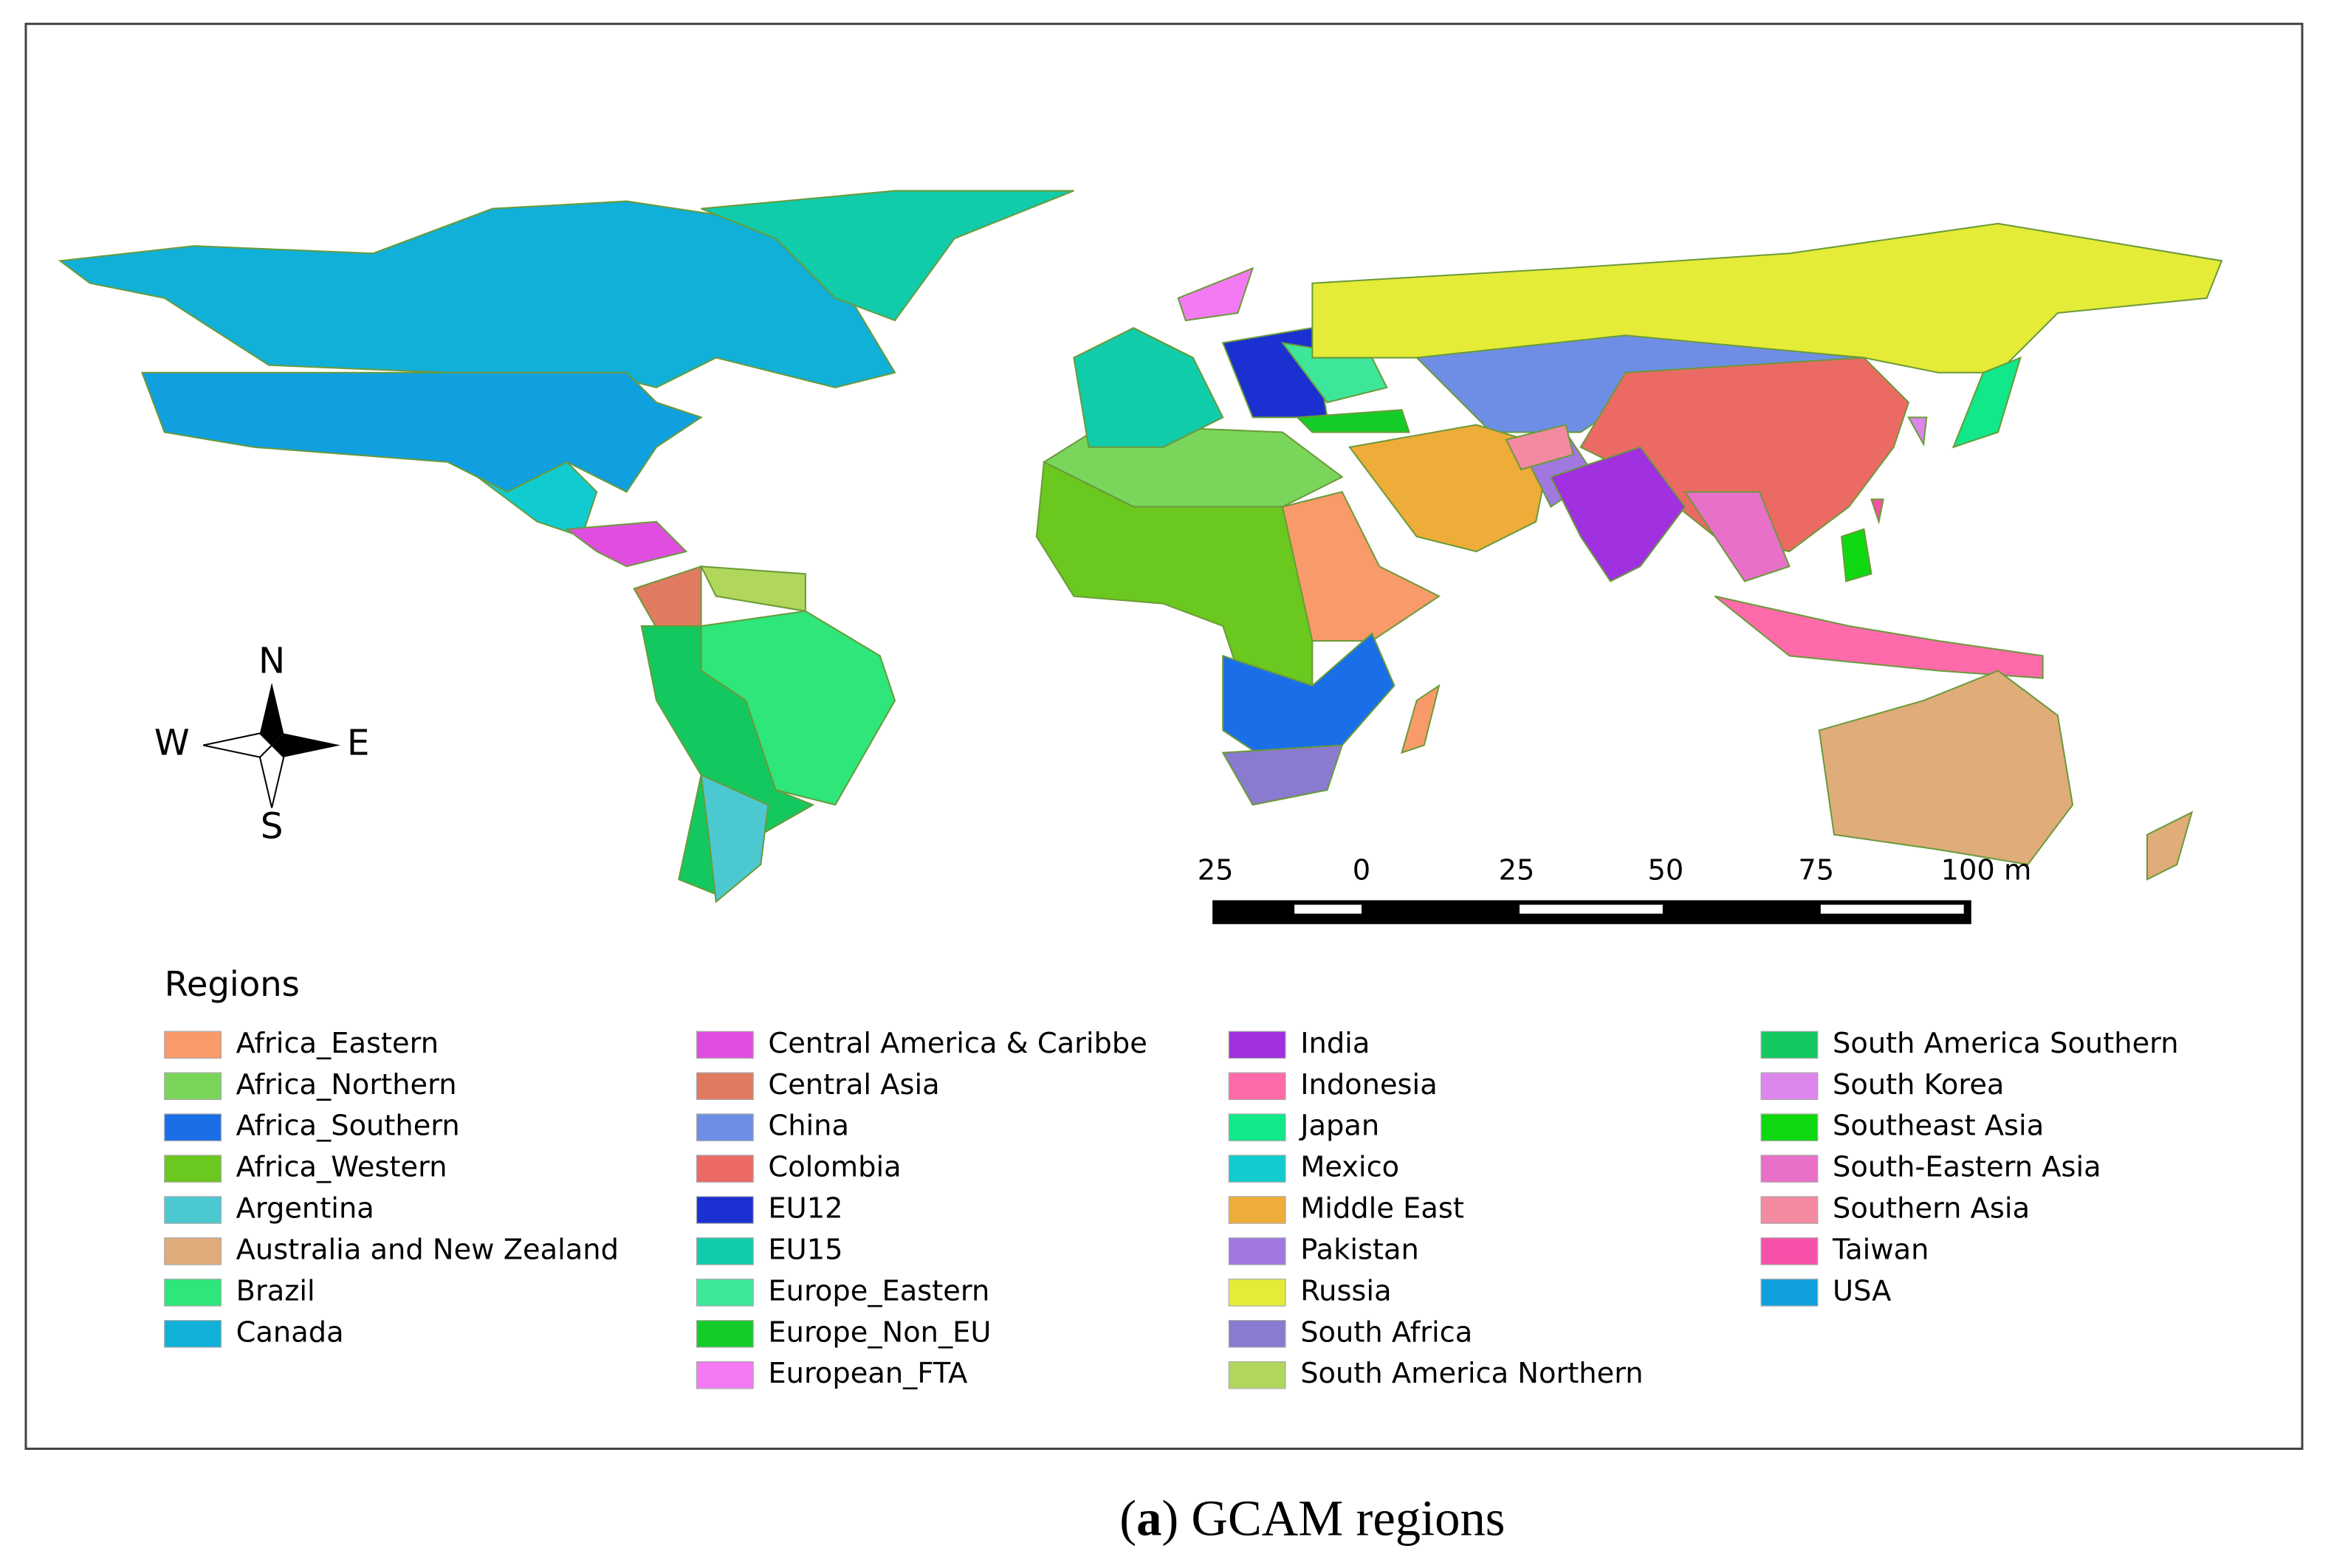  I want to click on legend-label: Southern Asia, so click(1932, 1208).